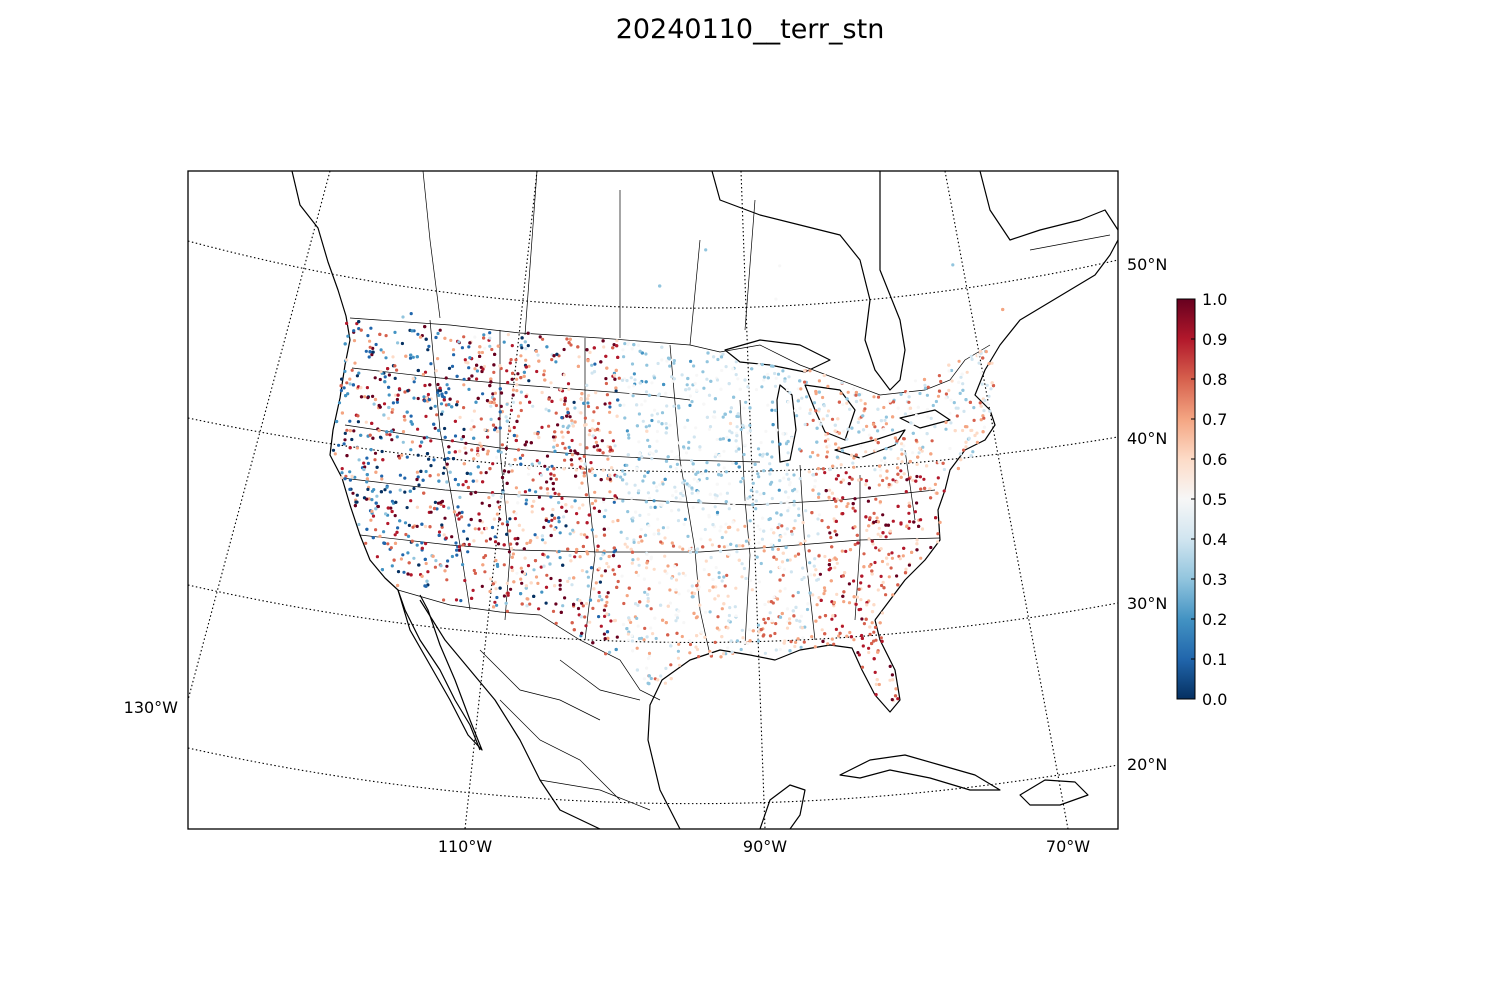 The image size is (1500, 1000). I want to click on parallel-40n, so click(653, 445).